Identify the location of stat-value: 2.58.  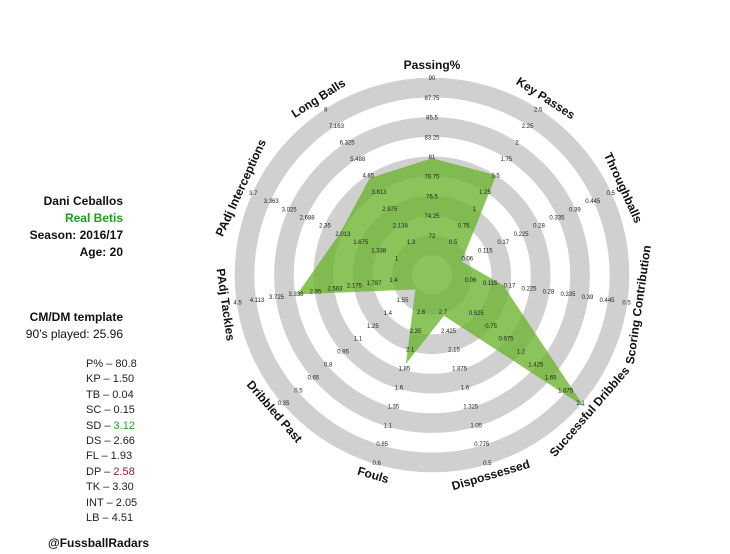
(124, 471).